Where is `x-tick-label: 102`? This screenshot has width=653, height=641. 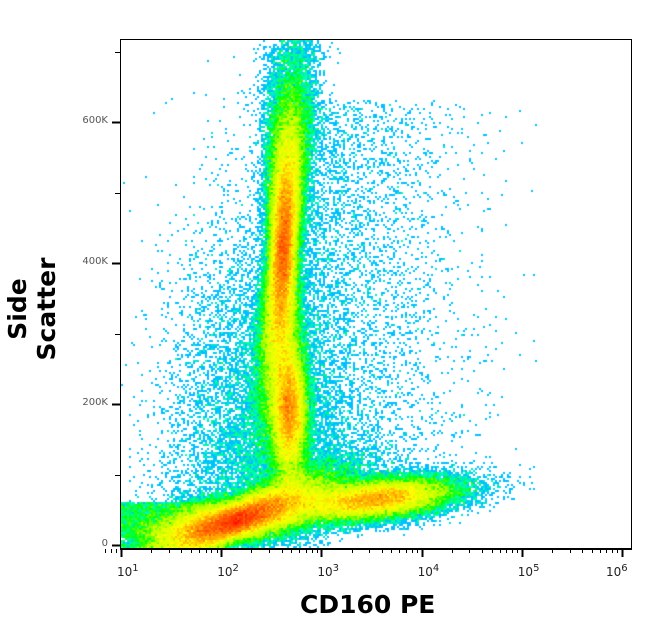 x-tick-label: 102 is located at coordinates (228, 571).